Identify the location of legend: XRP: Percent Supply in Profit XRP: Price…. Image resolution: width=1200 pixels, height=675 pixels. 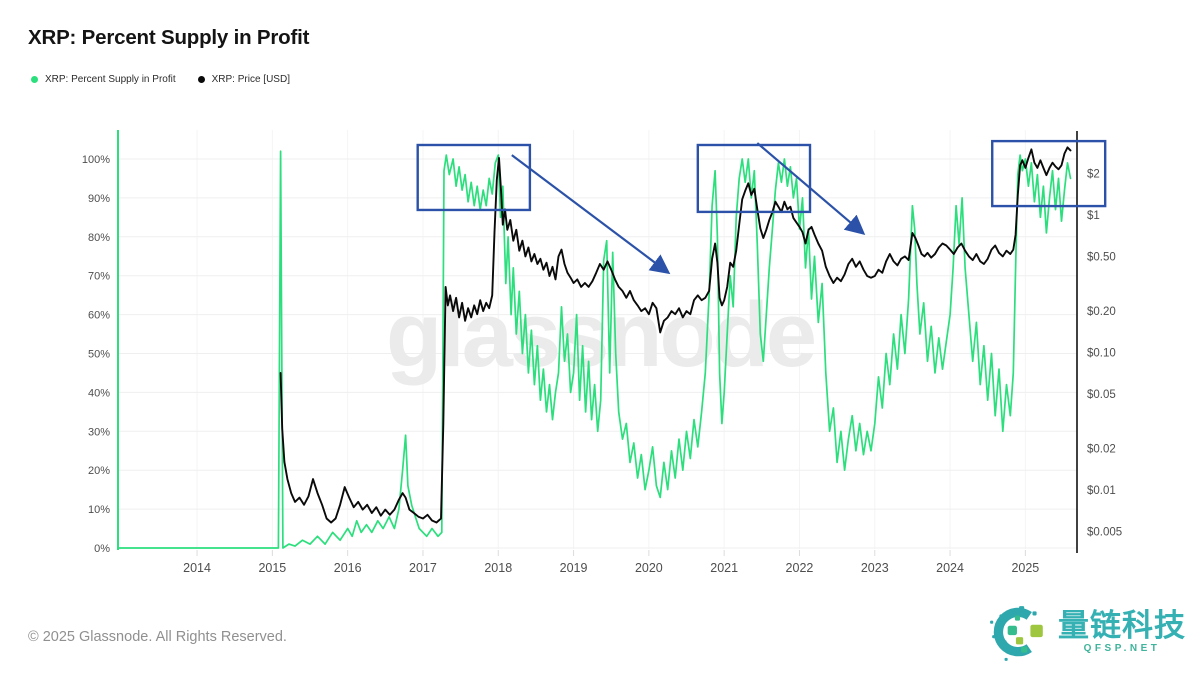
(160, 79).